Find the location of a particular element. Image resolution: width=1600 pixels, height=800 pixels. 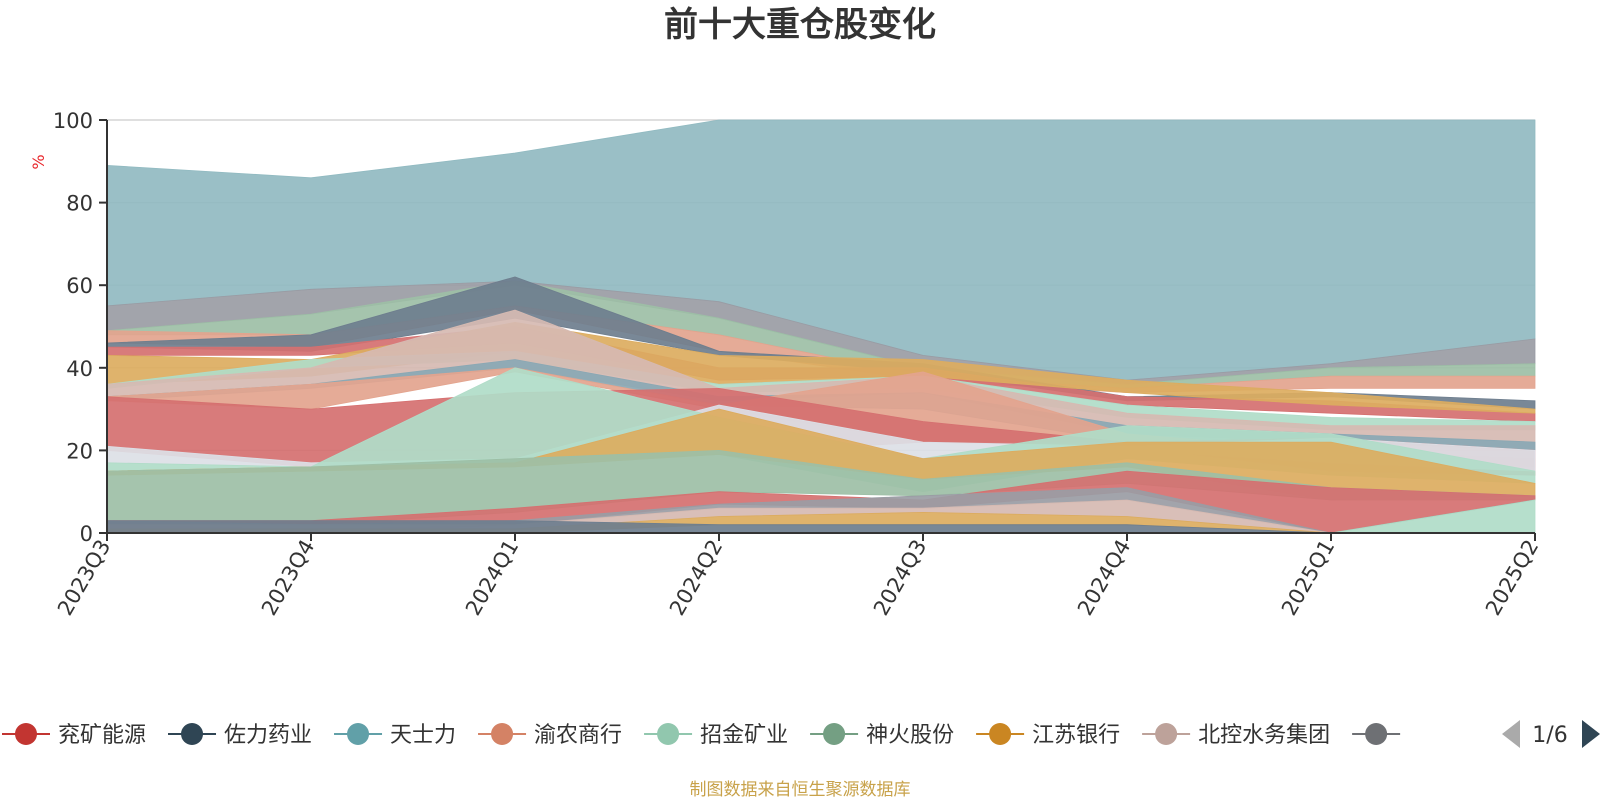

y-axis-ticks: 0 20 40 60 80 100 is located at coordinates (80, 327).